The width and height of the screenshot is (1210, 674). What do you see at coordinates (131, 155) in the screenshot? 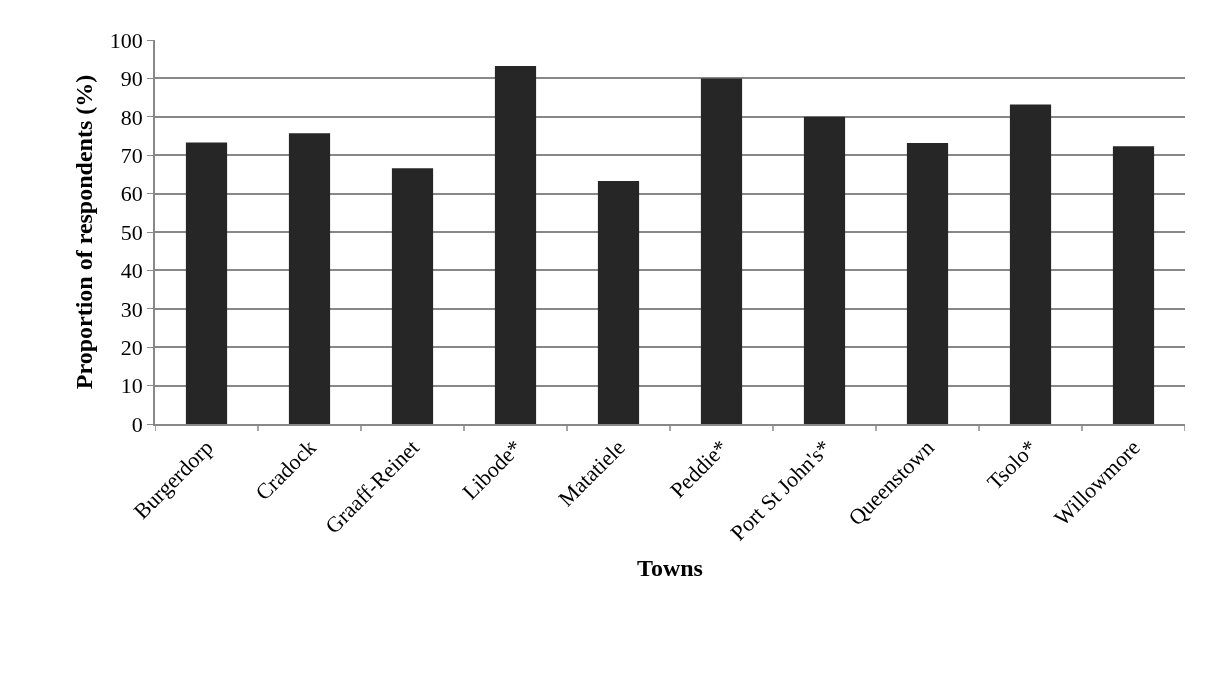
I see `y-tick-label: 70` at bounding box center [131, 155].